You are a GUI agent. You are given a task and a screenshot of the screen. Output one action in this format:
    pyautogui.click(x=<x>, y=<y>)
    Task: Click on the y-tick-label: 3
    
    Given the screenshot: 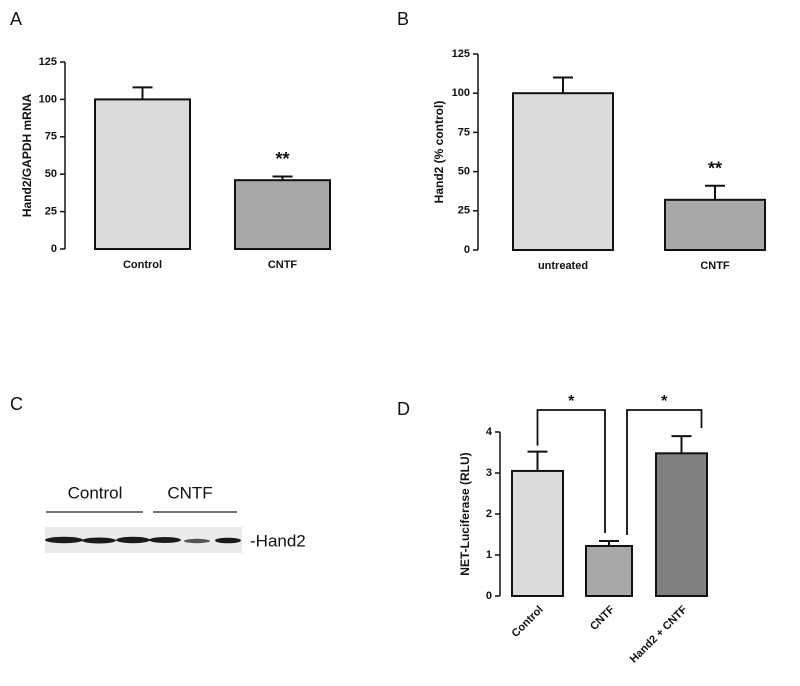 What is the action you would take?
    pyautogui.click(x=489, y=473)
    